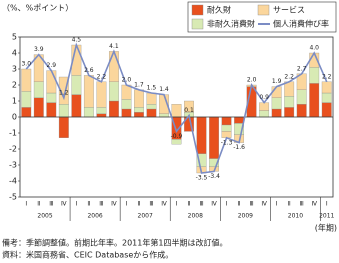 The width and height of the screenshot is (339, 263). I want to click on source: 資料：米国商務省、CEIC Databaseから作成。, so click(87, 255).